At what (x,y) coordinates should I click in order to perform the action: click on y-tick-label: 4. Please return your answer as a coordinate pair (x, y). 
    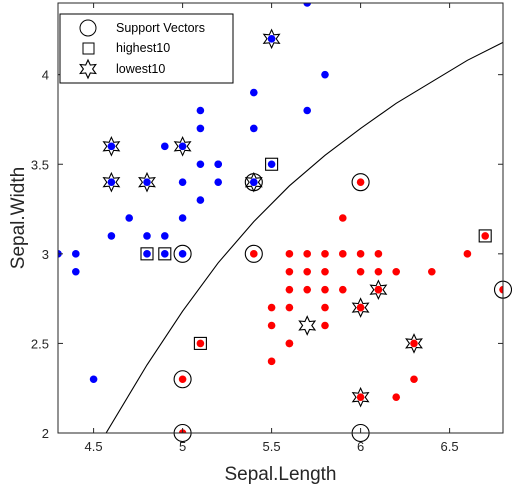
    Looking at the image, I should click on (45, 75).